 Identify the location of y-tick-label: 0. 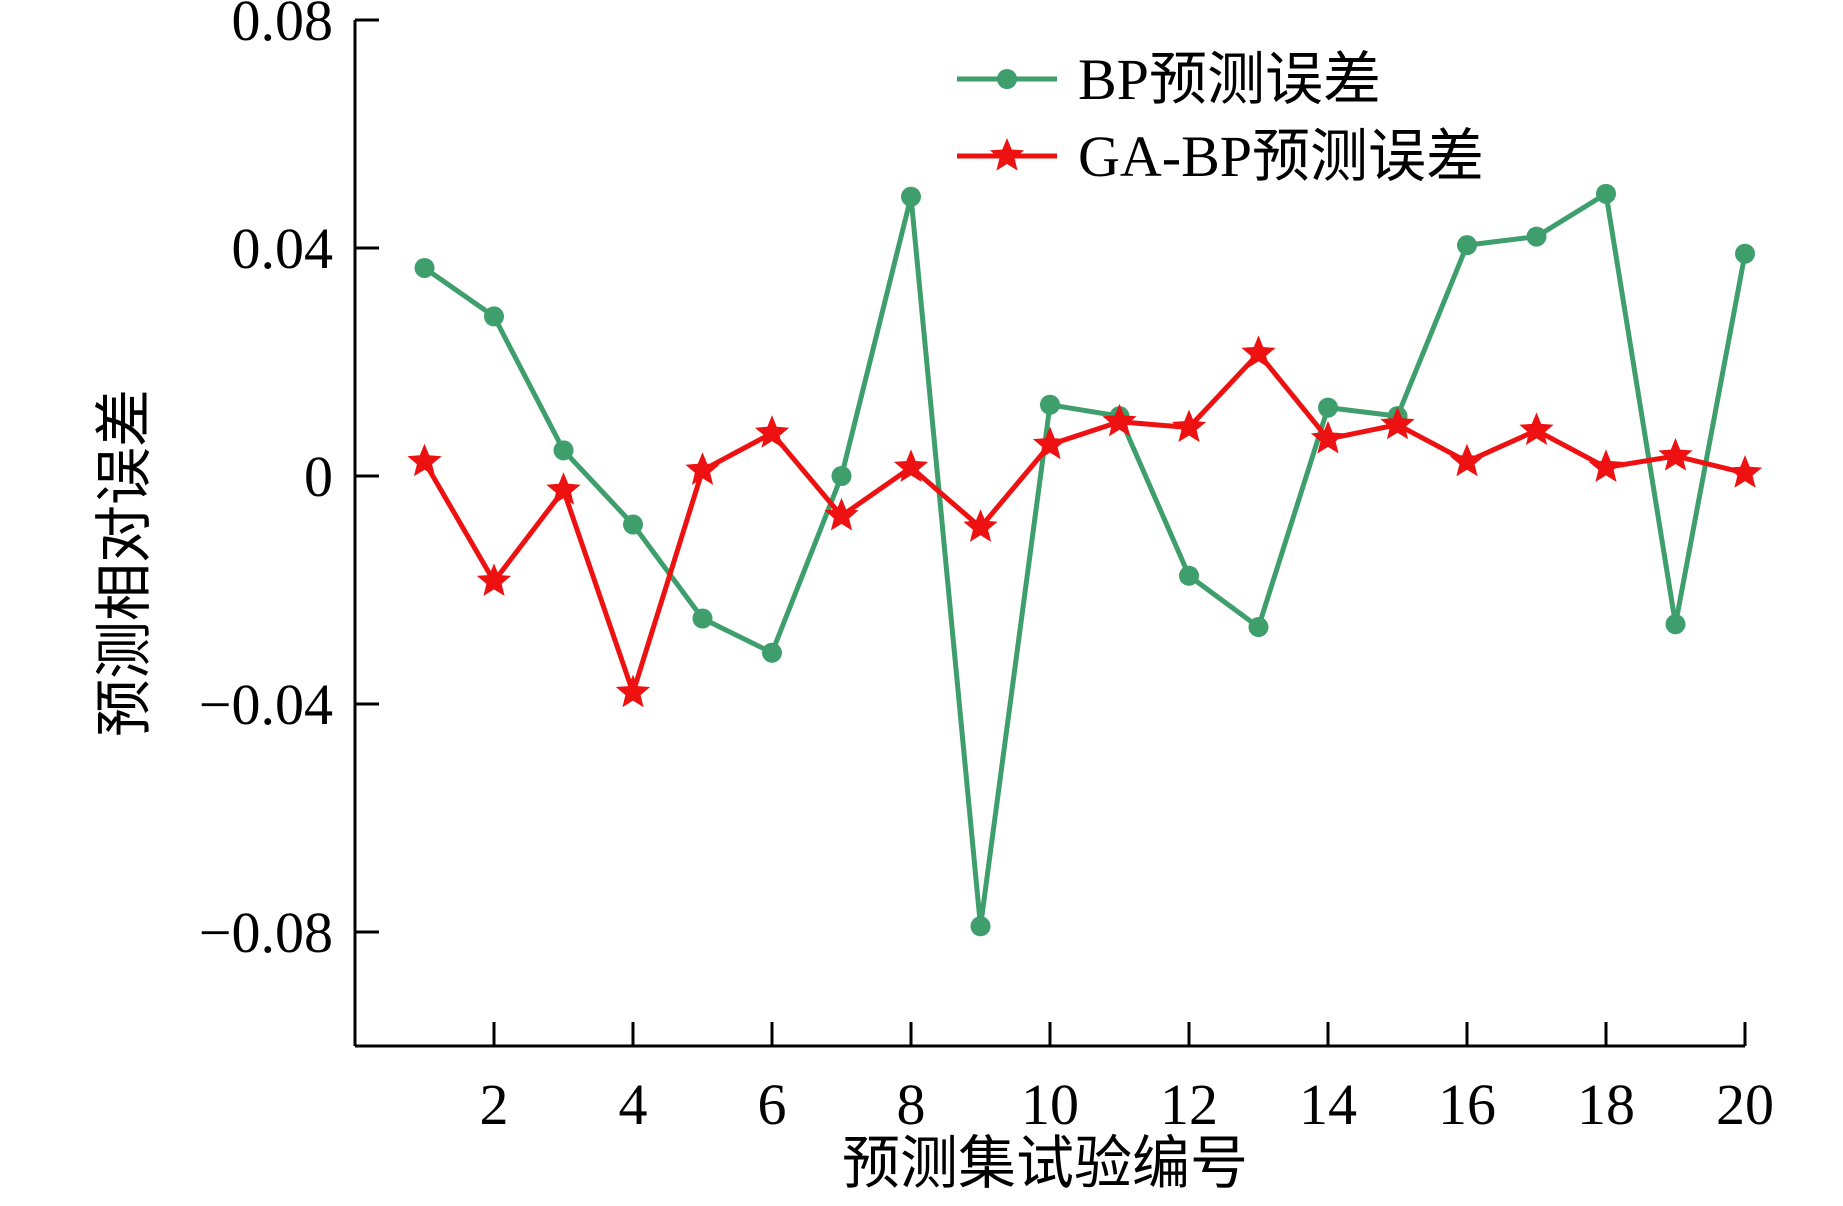
(318, 476).